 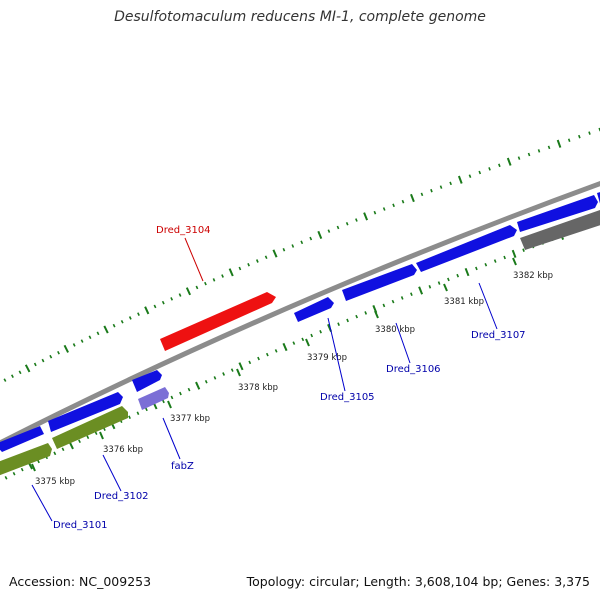 What do you see at coordinates (327, 358) in the screenshot?
I see `kbp-label-3379: 3379 kbp` at bounding box center [327, 358].